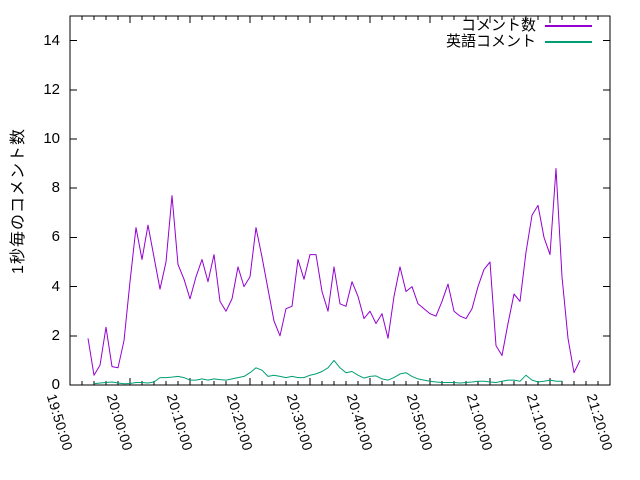  What do you see at coordinates (55, 384) in the screenshot?
I see `y-tick-label: 0` at bounding box center [55, 384].